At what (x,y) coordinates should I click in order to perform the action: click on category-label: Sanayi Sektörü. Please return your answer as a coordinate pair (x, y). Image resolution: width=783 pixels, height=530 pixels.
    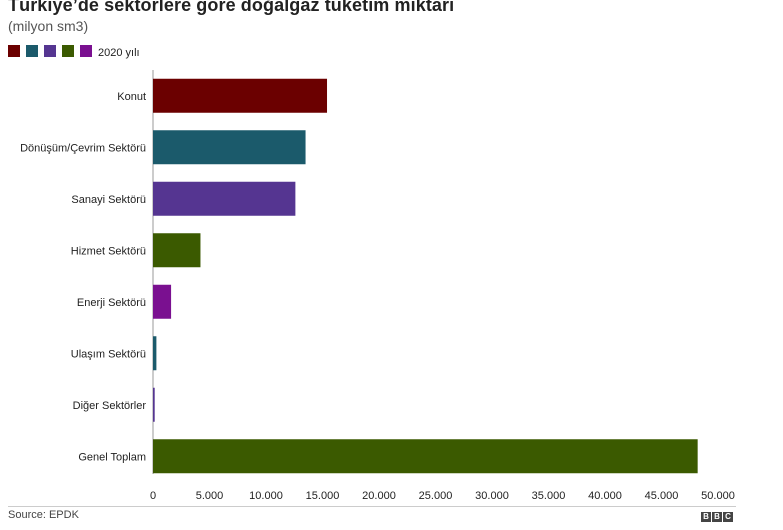
    Looking at the image, I should click on (108, 200).